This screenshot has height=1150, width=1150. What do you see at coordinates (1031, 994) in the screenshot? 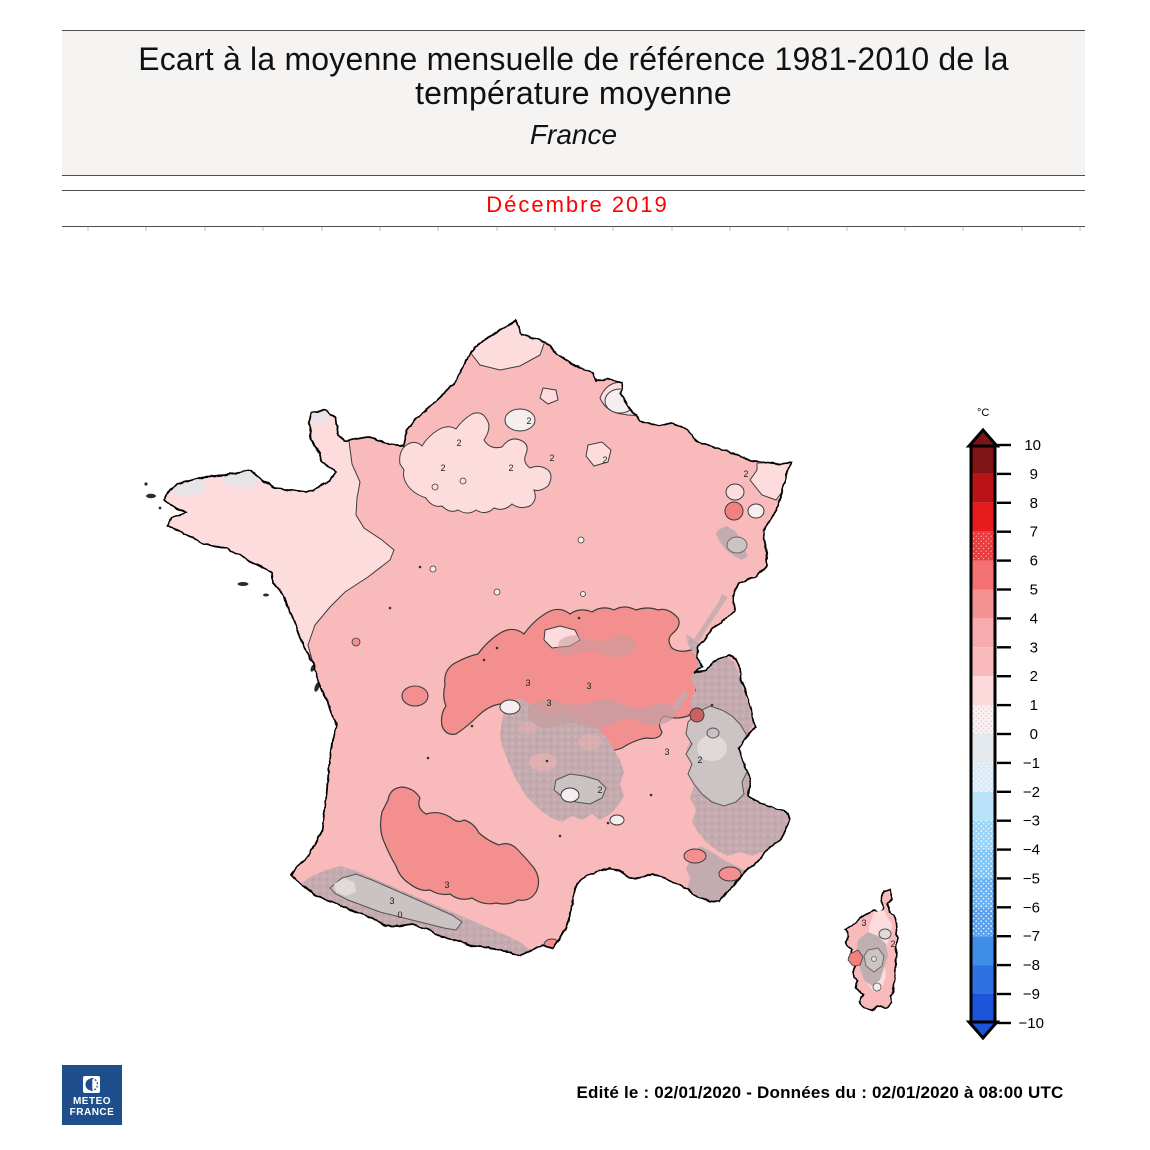
I see `svg-text: −9` at bounding box center [1031, 994].